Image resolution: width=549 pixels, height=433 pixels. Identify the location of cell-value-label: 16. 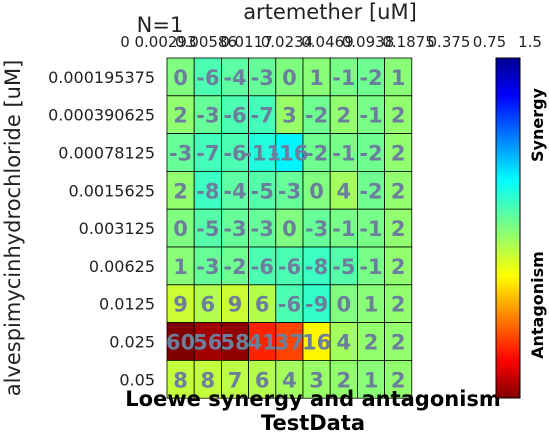
(316, 343).